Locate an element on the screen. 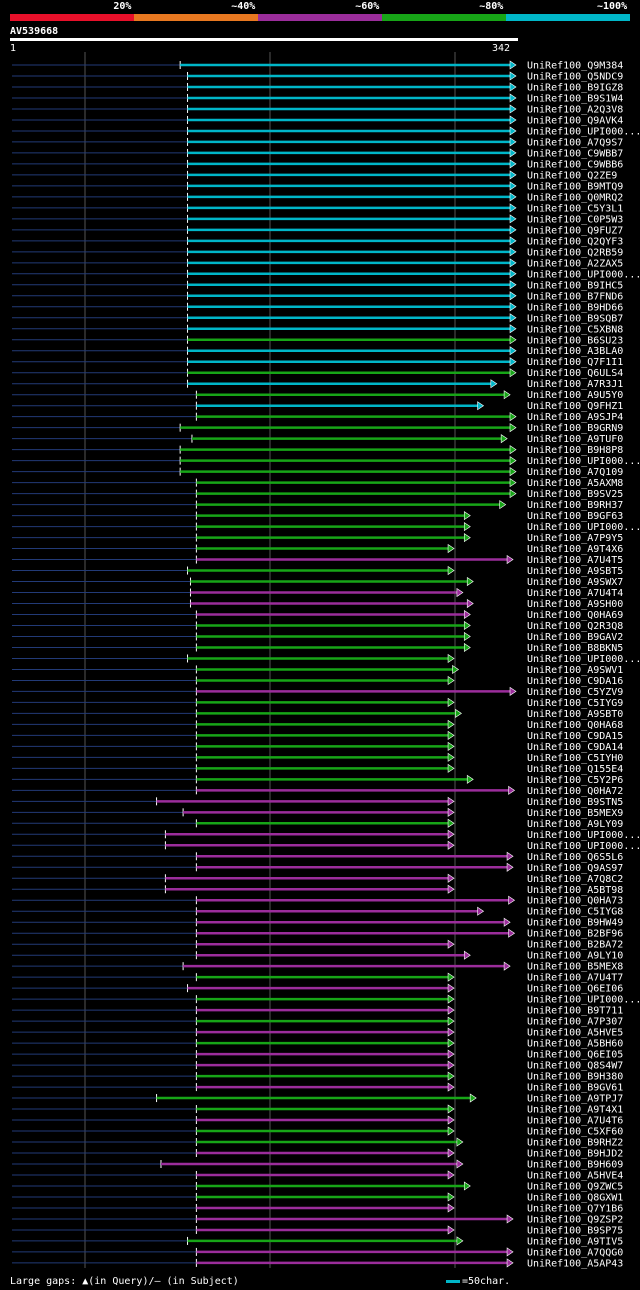 The height and width of the screenshot is (1290, 640). hit-row: UniRef100_A7U4T7 is located at coordinates (317, 978).